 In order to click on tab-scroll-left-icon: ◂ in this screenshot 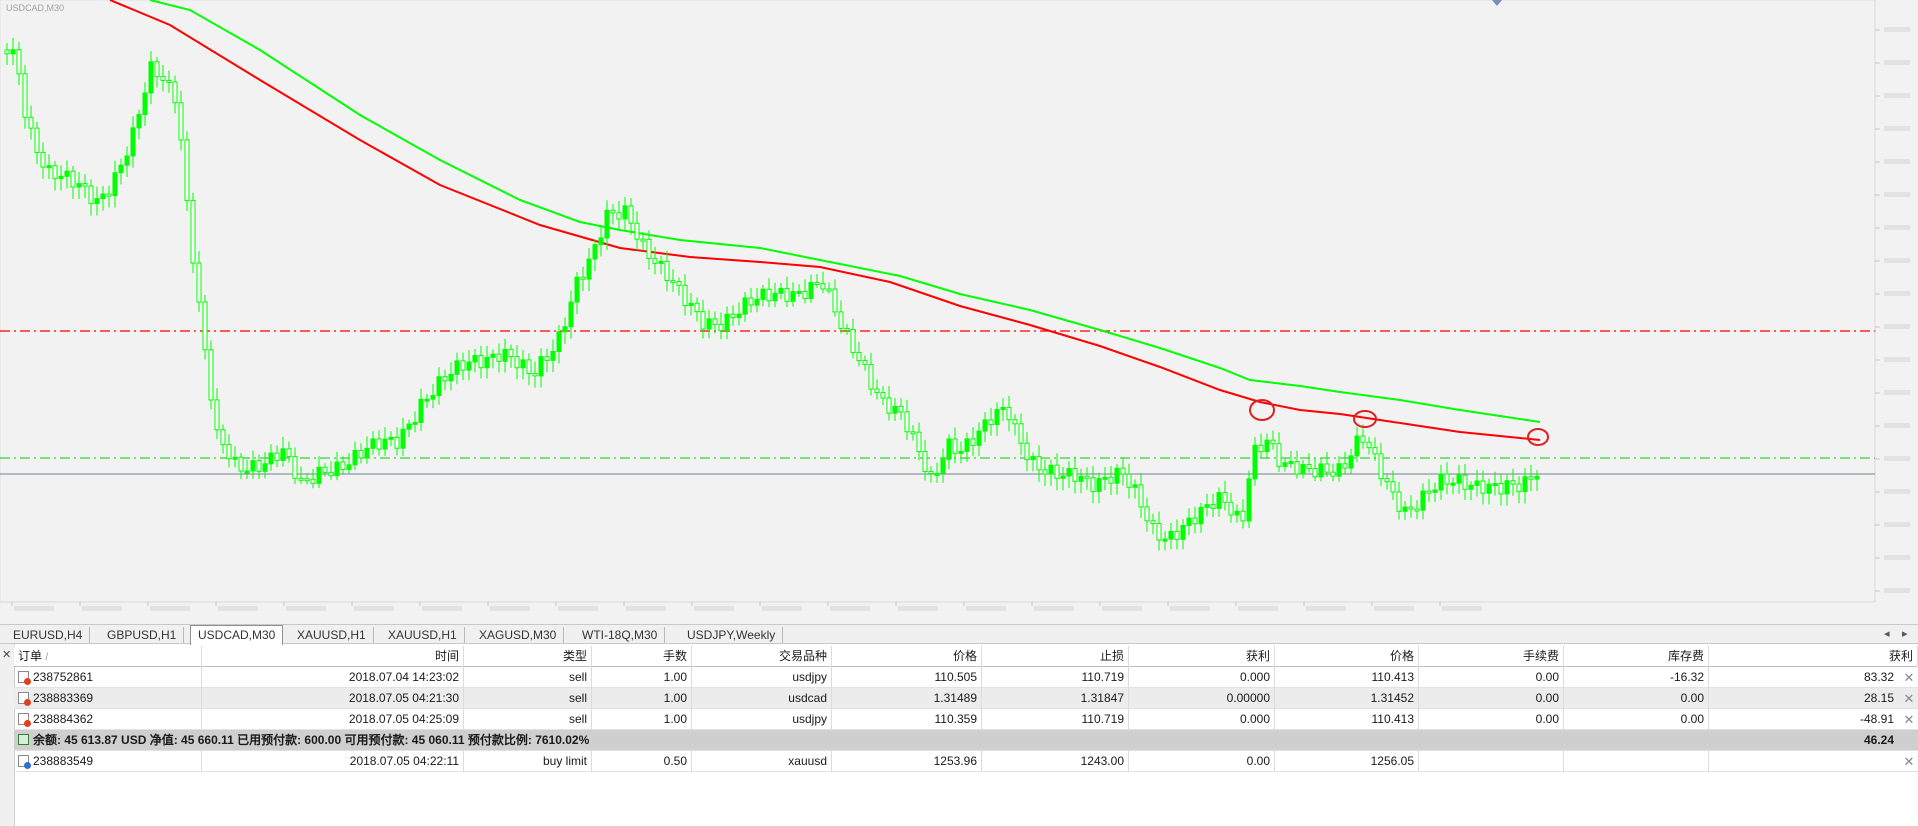, I will do `click(1887, 634)`.